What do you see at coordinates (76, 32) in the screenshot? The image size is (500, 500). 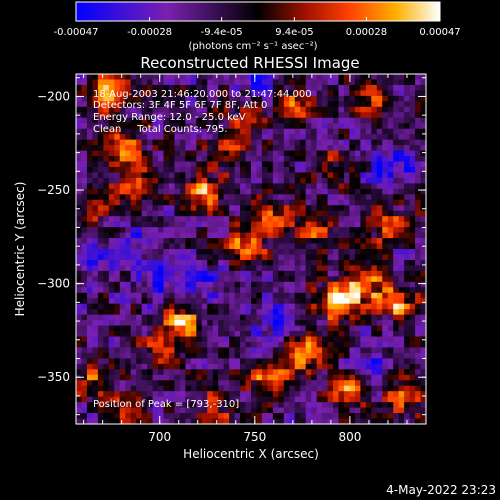 I see `colorbar-tick-label: -0.00047` at bounding box center [76, 32].